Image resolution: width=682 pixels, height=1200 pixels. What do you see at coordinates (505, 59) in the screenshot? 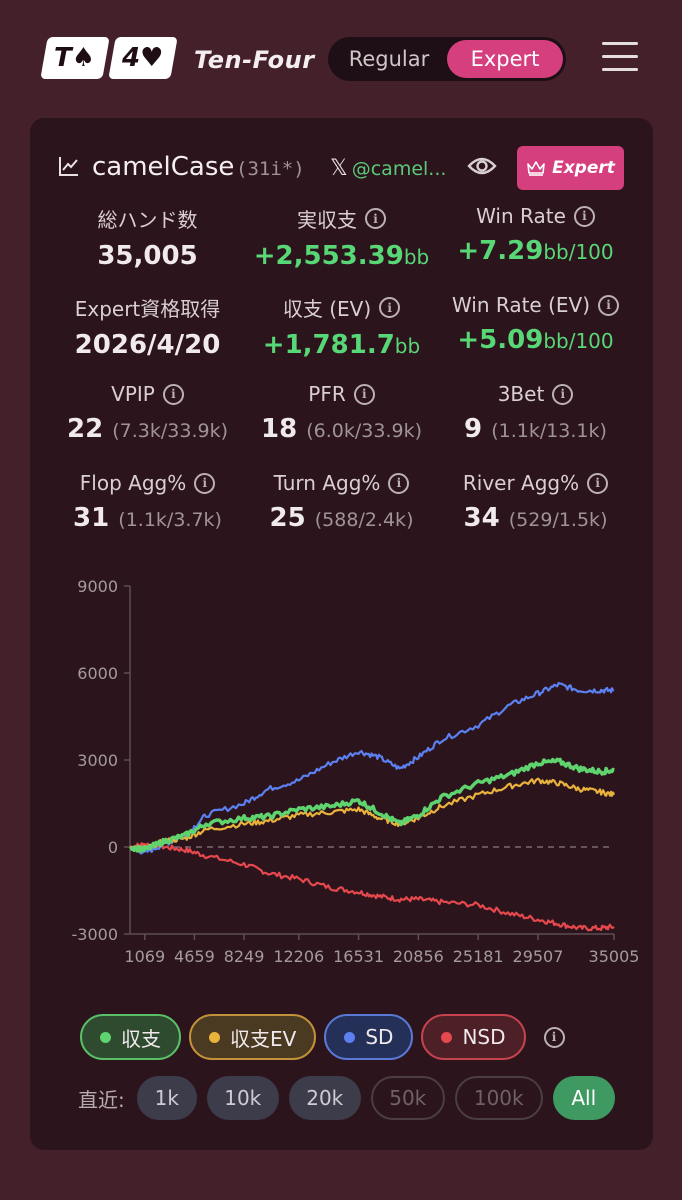
I see `mode-expert-button: Expert` at bounding box center [505, 59].